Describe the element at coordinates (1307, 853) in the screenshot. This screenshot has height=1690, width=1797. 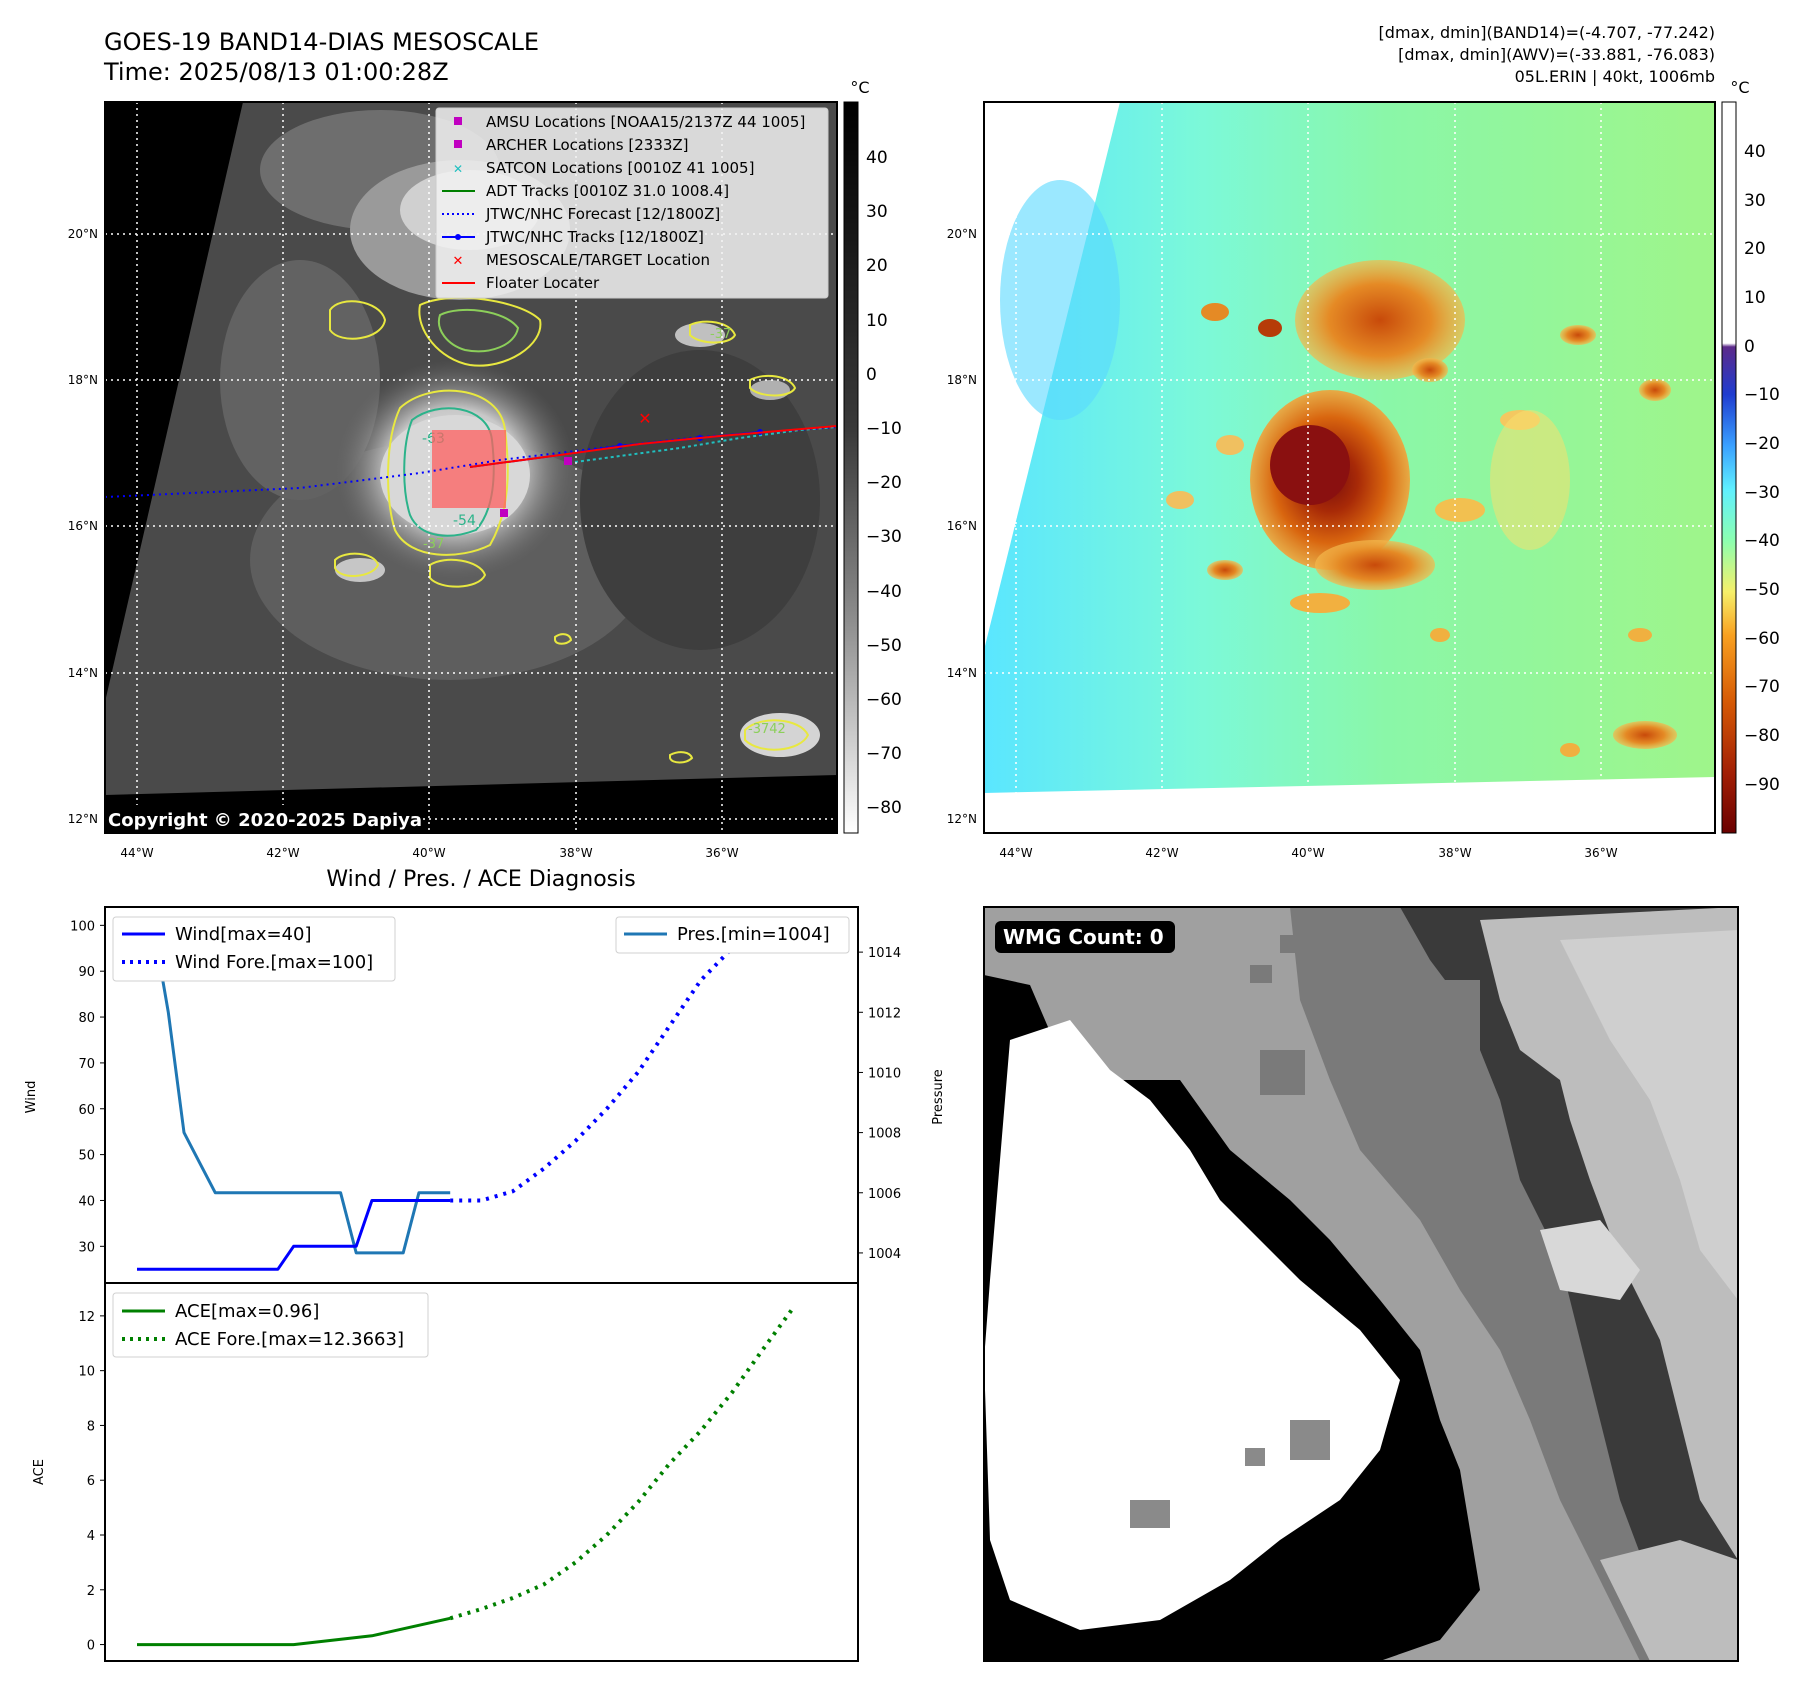
I see `svg-text: 40°W` at that location.